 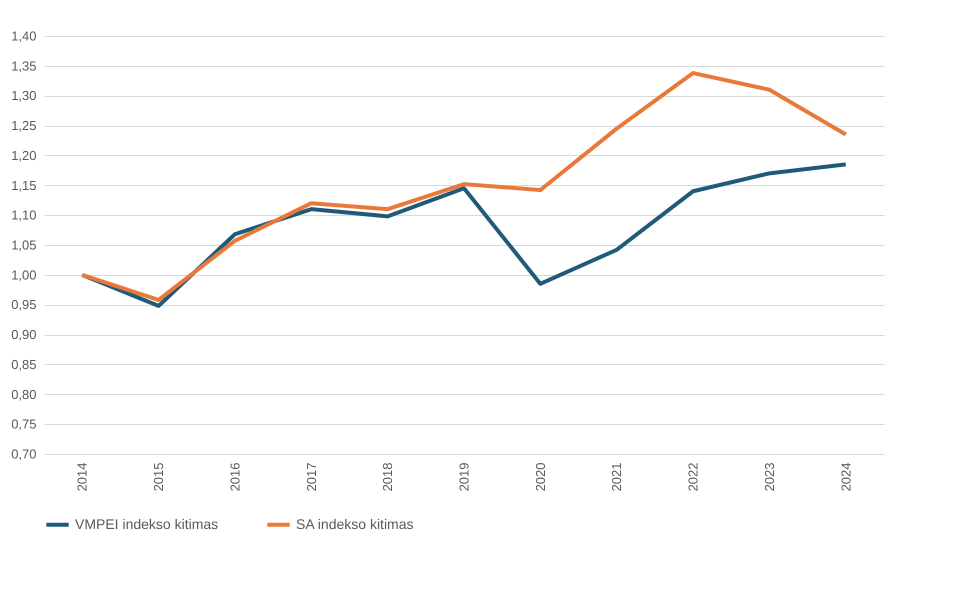 I want to click on y-tick-label: 1,35, so click(x=23, y=66).